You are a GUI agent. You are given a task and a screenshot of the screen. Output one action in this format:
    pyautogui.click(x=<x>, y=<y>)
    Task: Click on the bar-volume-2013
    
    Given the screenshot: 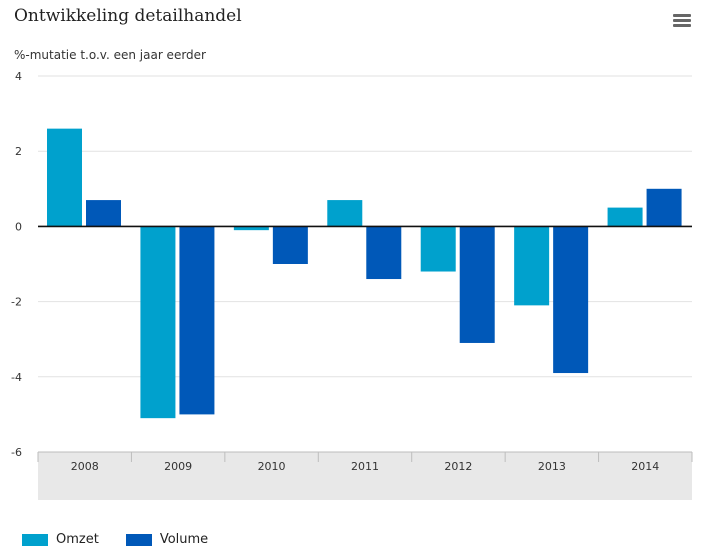 What is the action you would take?
    pyautogui.click(x=571, y=300)
    